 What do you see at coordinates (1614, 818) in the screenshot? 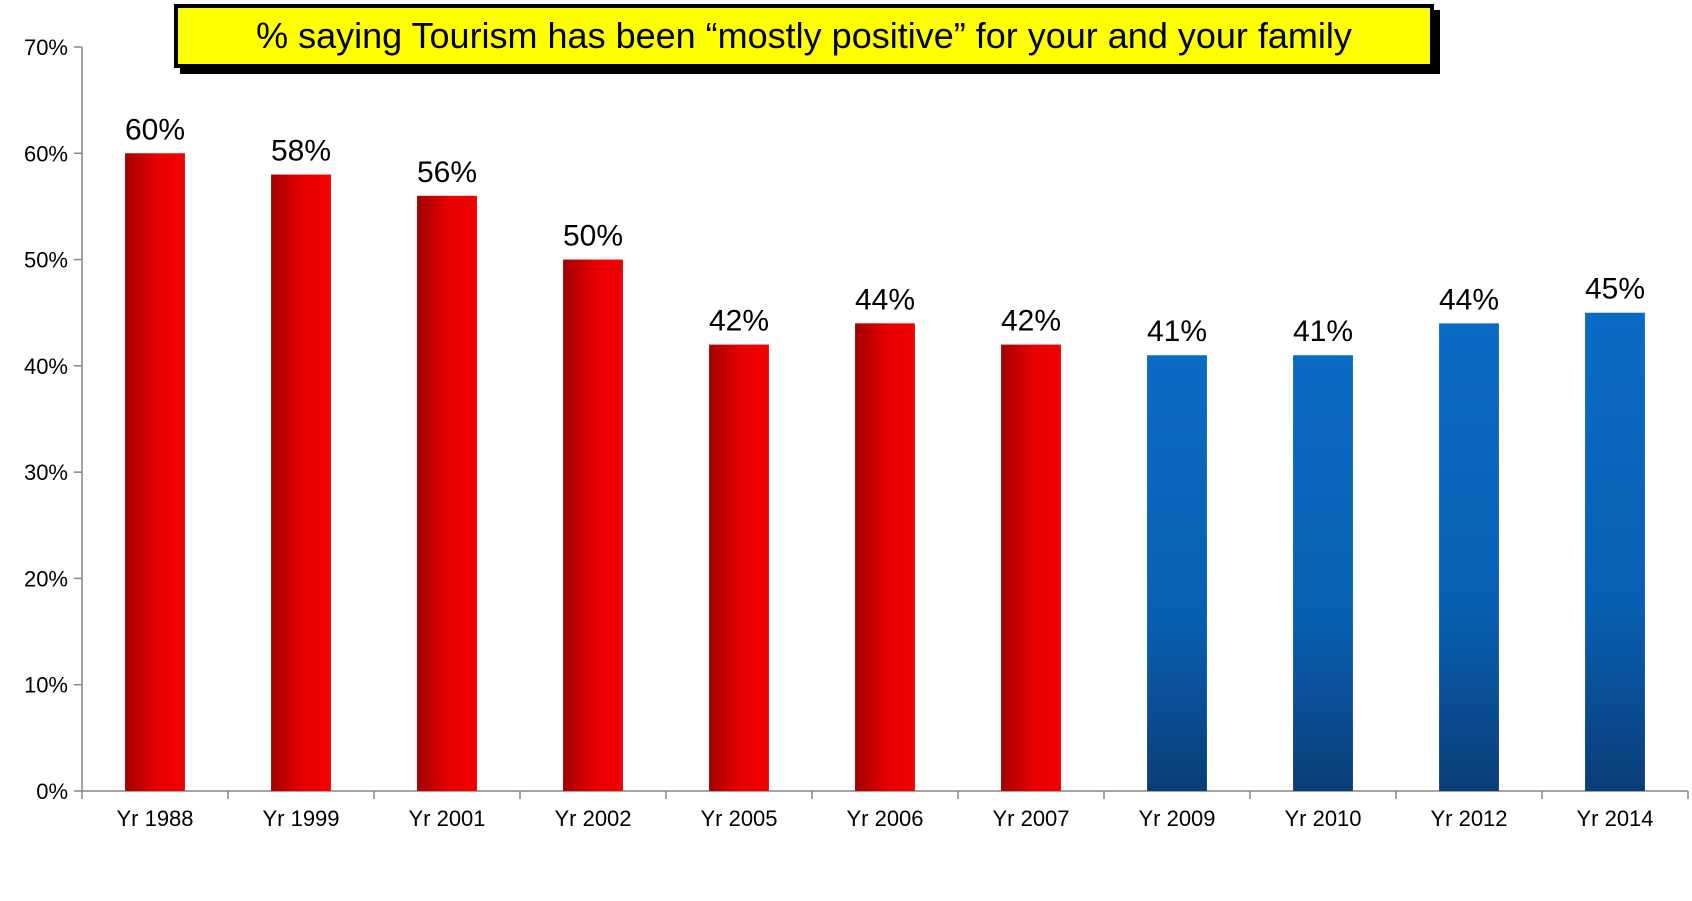
I see `x-tick-label: Yr 2014` at bounding box center [1614, 818].